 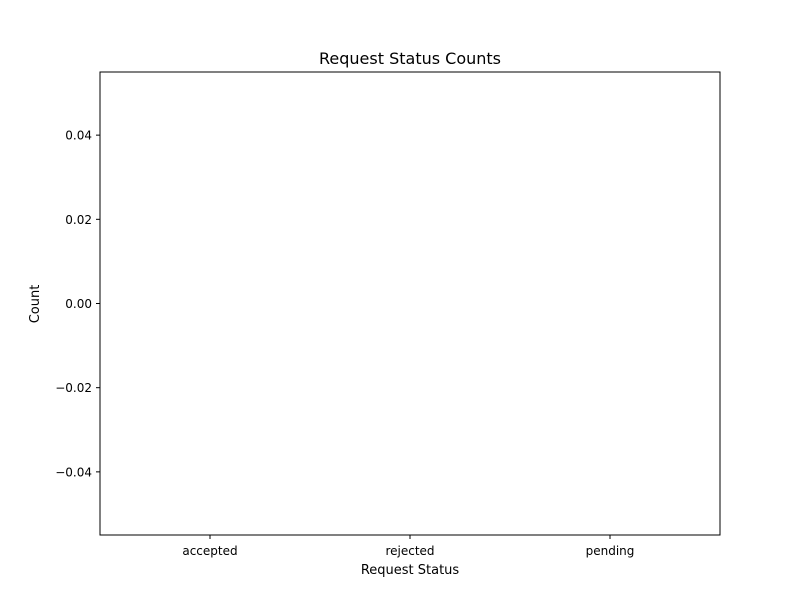 What do you see at coordinates (209, 551) in the screenshot?
I see `x-tick-label: accepted` at bounding box center [209, 551].